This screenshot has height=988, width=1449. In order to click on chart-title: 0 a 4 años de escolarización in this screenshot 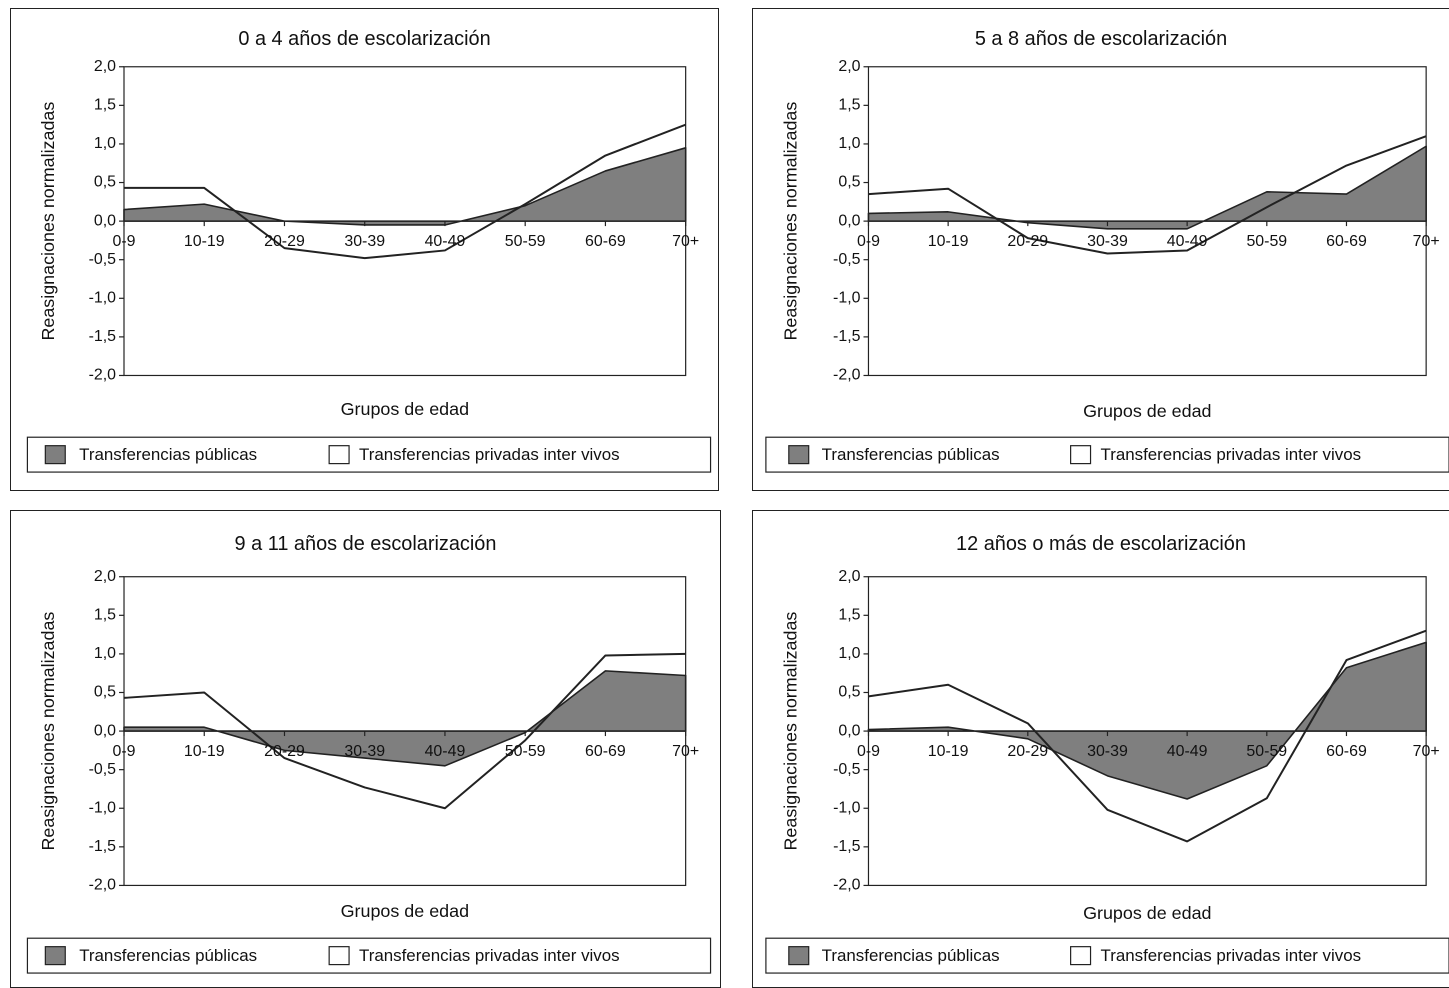, I will do `click(364, 39)`.